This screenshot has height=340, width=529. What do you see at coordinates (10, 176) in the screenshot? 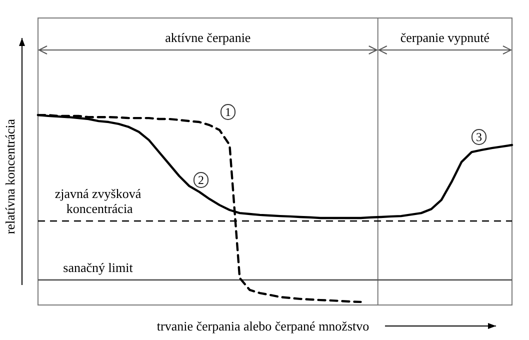
I see `y-axis-title: relatívna koncentrácia` at bounding box center [10, 176].